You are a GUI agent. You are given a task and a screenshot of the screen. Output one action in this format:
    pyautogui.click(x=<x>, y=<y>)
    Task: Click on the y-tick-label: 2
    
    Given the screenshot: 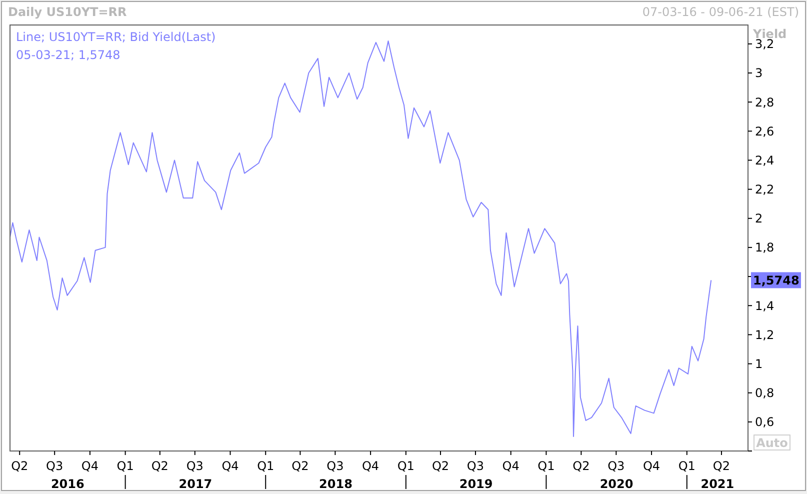 What is the action you would take?
    pyautogui.click(x=759, y=219)
    